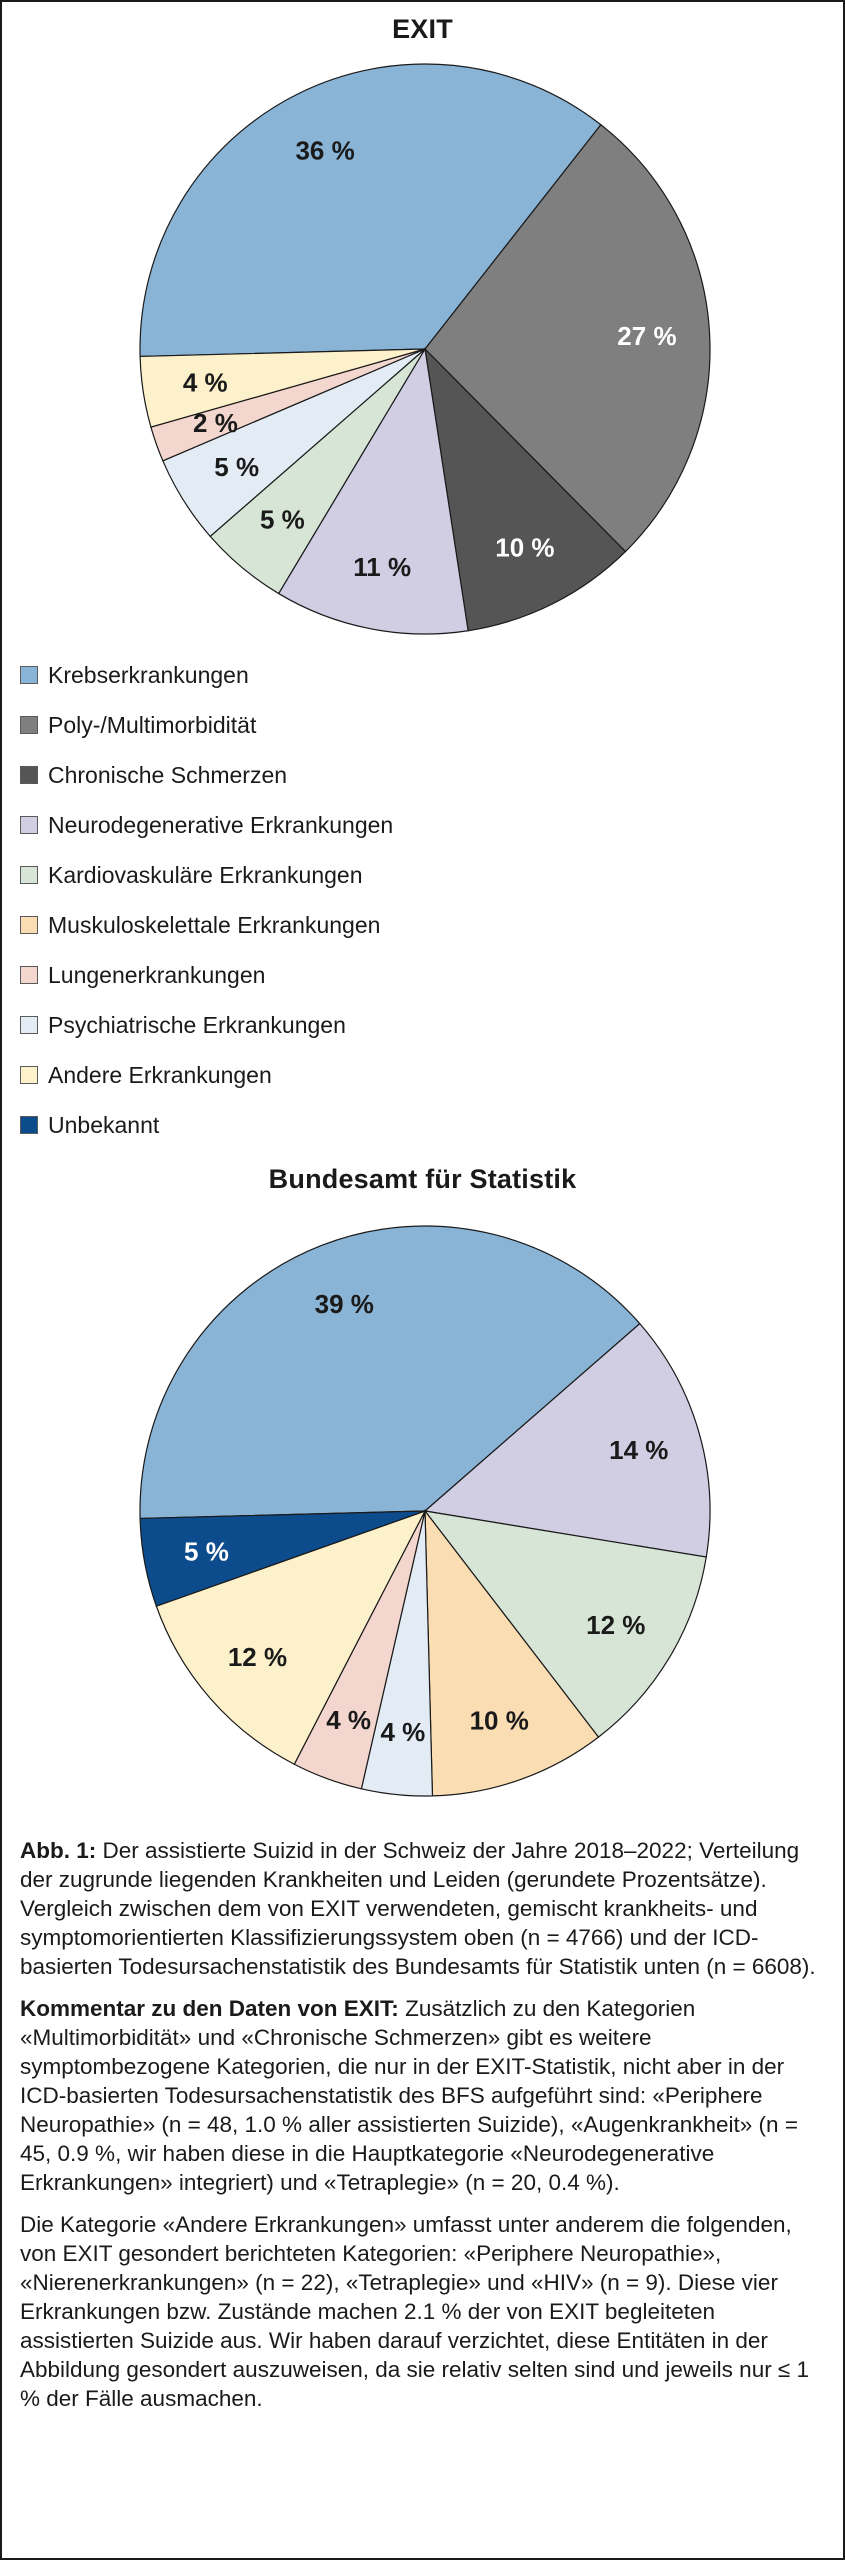 This screenshot has width=845, height=2560. Describe the element at coordinates (209, 2008) in the screenshot. I see `caption-comment-label: Kommentar zu den Daten von EXIT:` at that location.